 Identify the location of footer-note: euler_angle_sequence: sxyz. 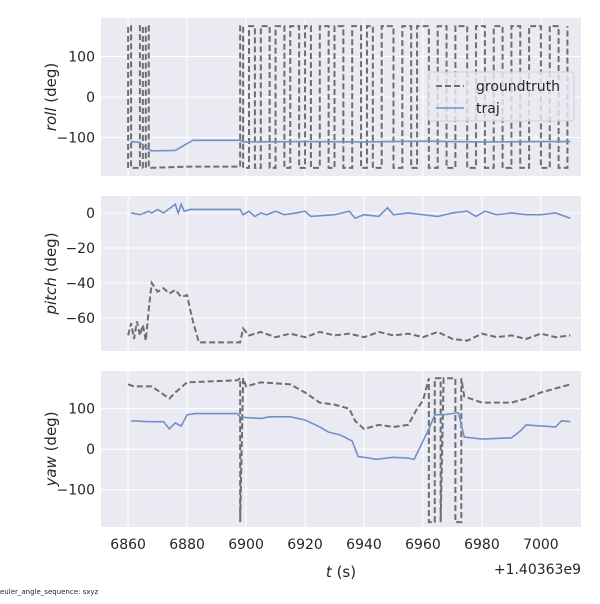
(49, 592).